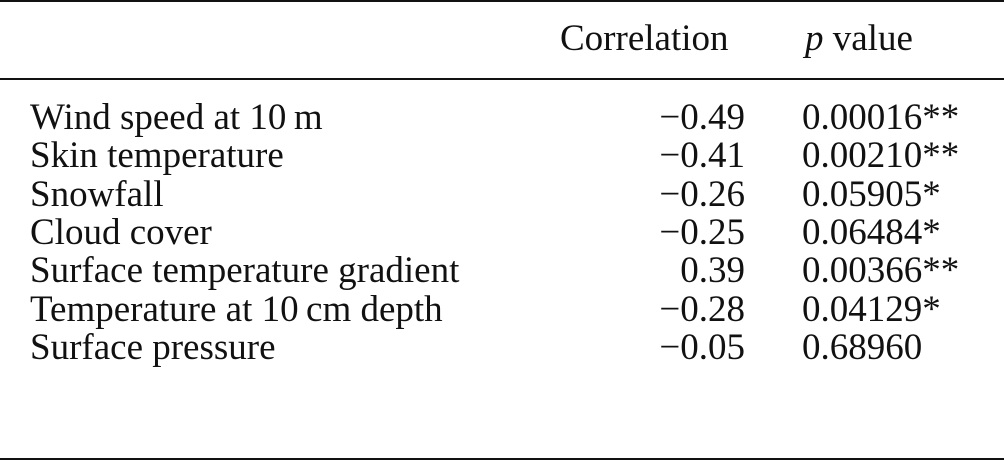  What do you see at coordinates (153, 347) in the screenshot?
I see `row-label: Surface pressure` at bounding box center [153, 347].